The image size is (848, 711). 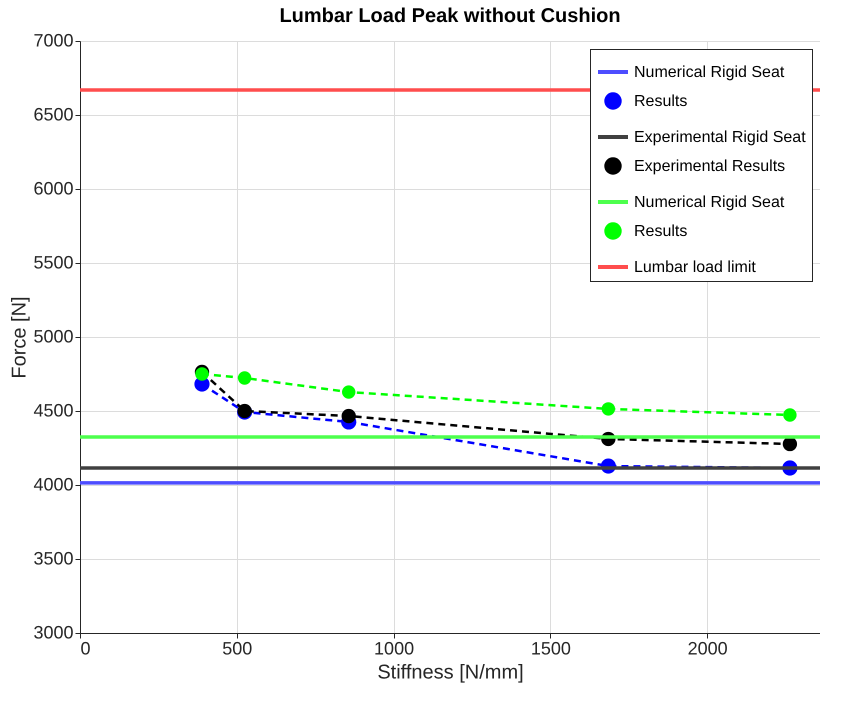 I want to click on y-tick-label: 6000, so click(x=53, y=188).